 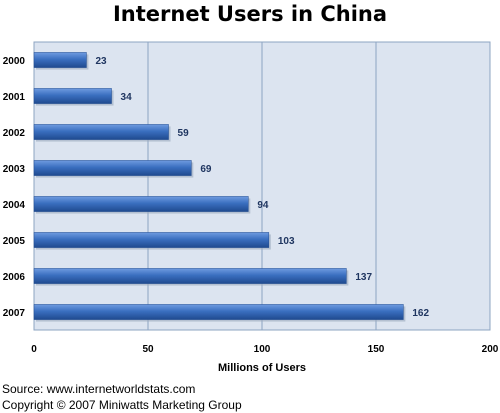 I want to click on bar-2001, so click(x=72, y=96).